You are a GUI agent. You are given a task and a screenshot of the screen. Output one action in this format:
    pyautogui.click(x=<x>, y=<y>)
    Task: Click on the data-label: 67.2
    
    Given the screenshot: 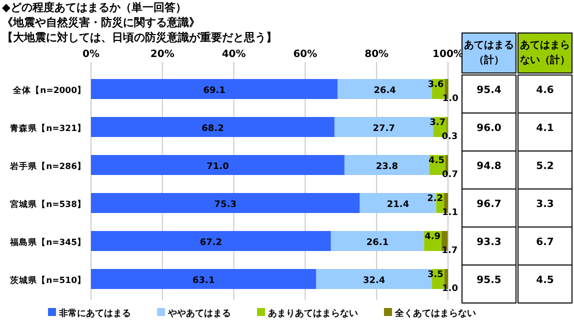 What is the action you would take?
    pyautogui.click(x=211, y=243)
    